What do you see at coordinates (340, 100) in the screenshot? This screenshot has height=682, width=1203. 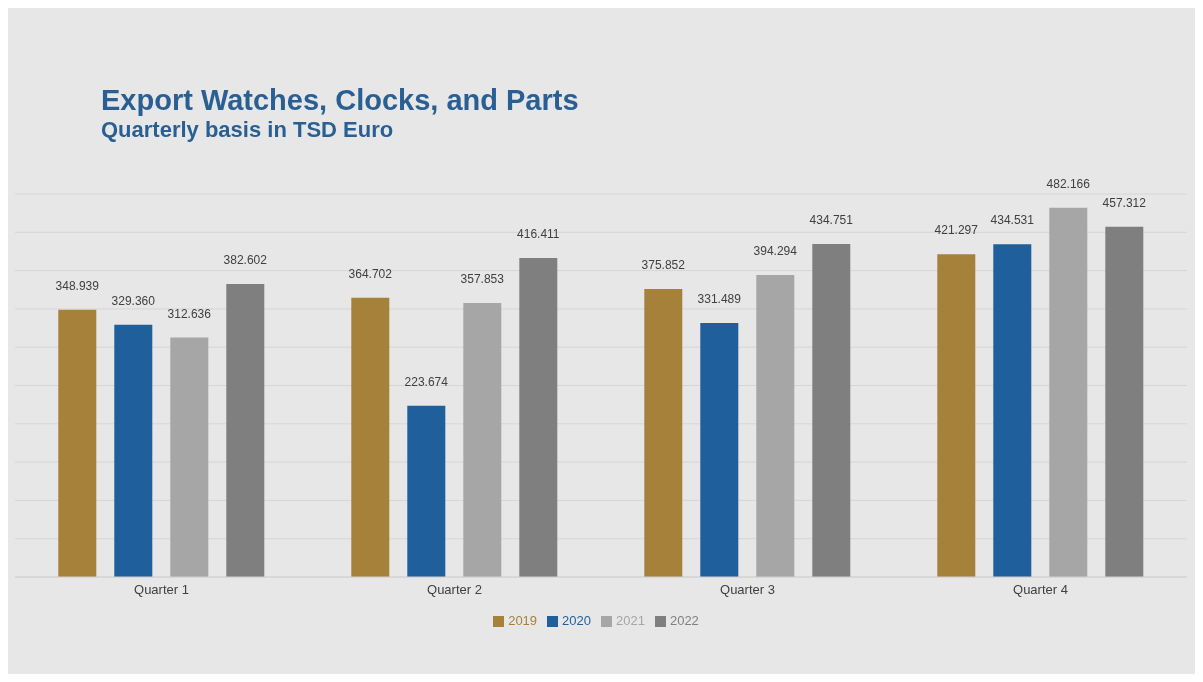 I see `chart-title: Export Watches, Clocks, and Parts` at bounding box center [340, 100].